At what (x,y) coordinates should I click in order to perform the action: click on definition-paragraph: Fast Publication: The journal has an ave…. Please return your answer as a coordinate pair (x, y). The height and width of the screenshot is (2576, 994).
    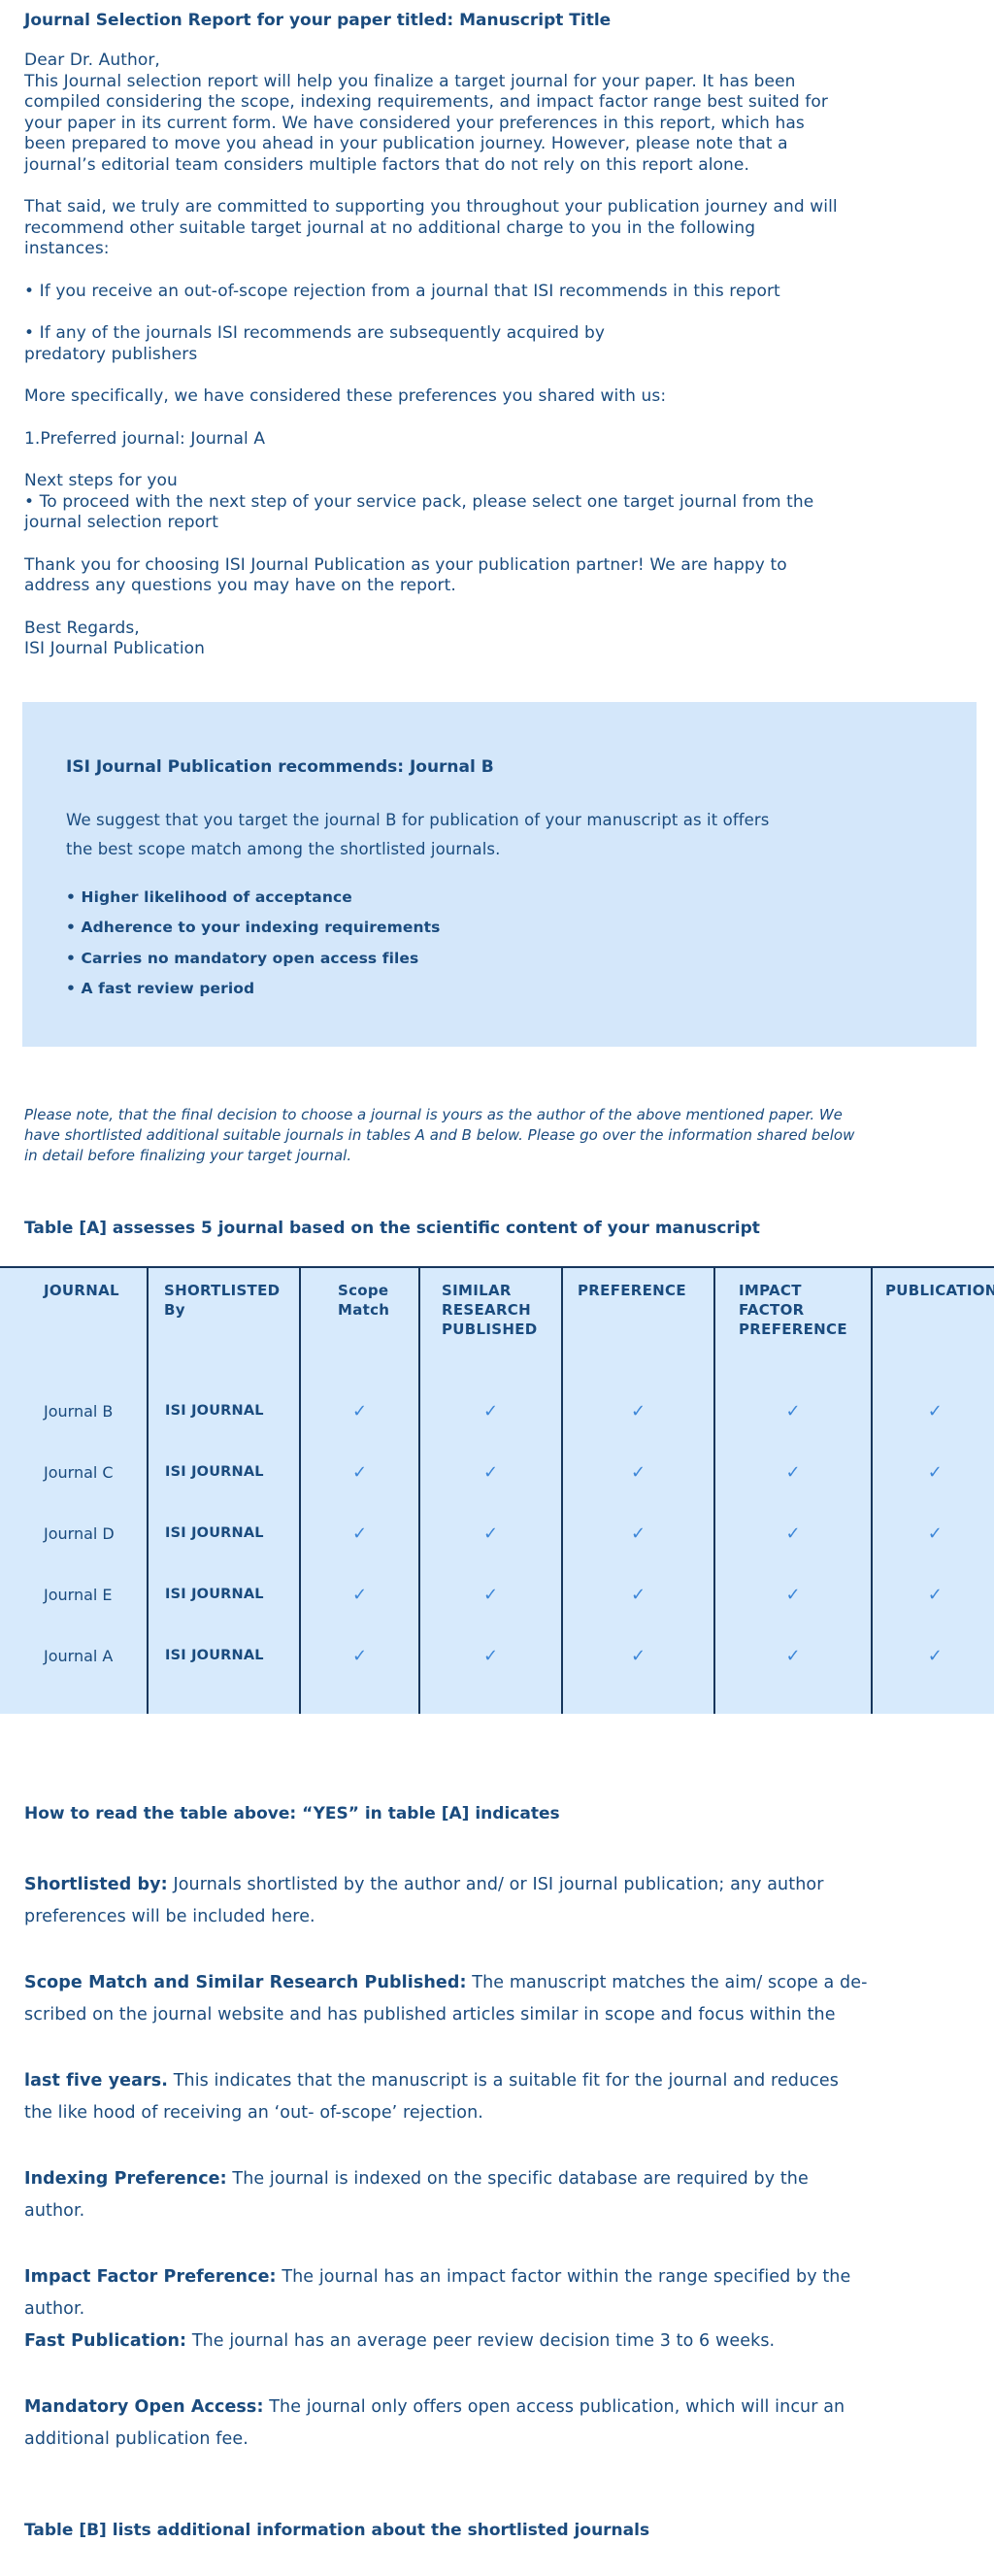
    Looking at the image, I should click on (400, 2340).